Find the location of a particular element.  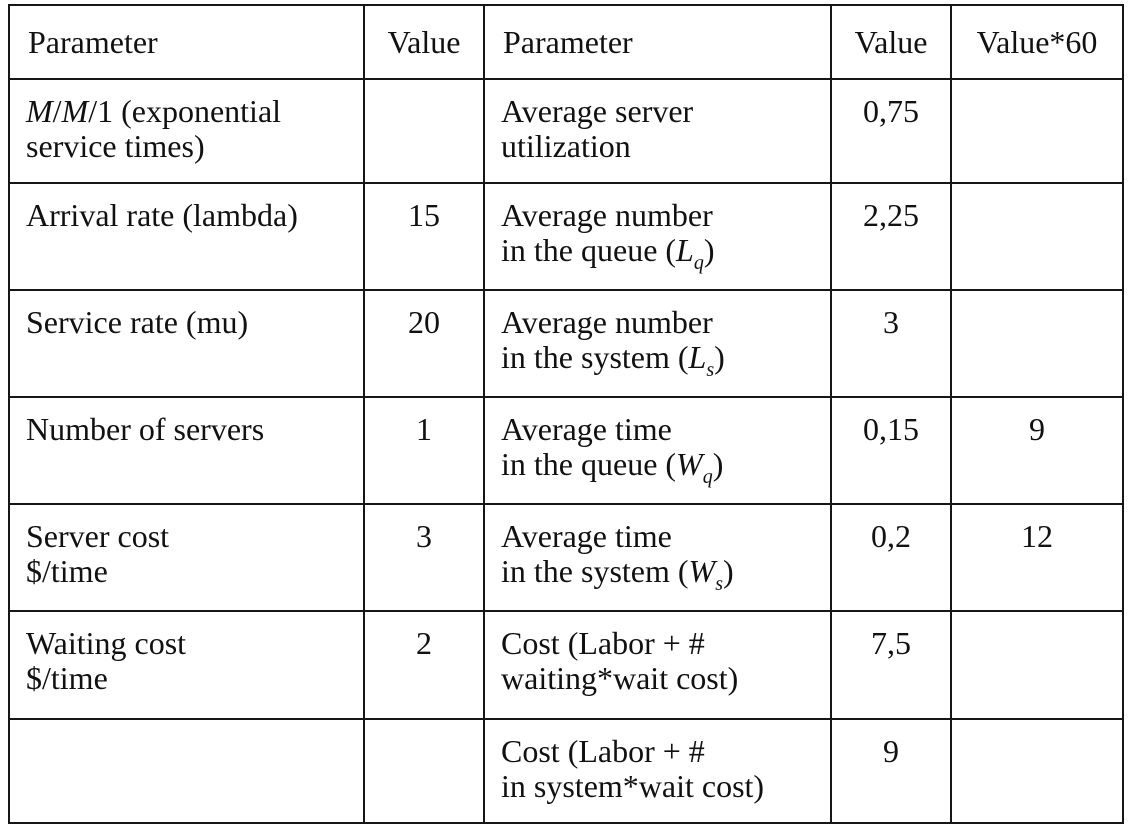

header-right-value: Value is located at coordinates (891, 42).